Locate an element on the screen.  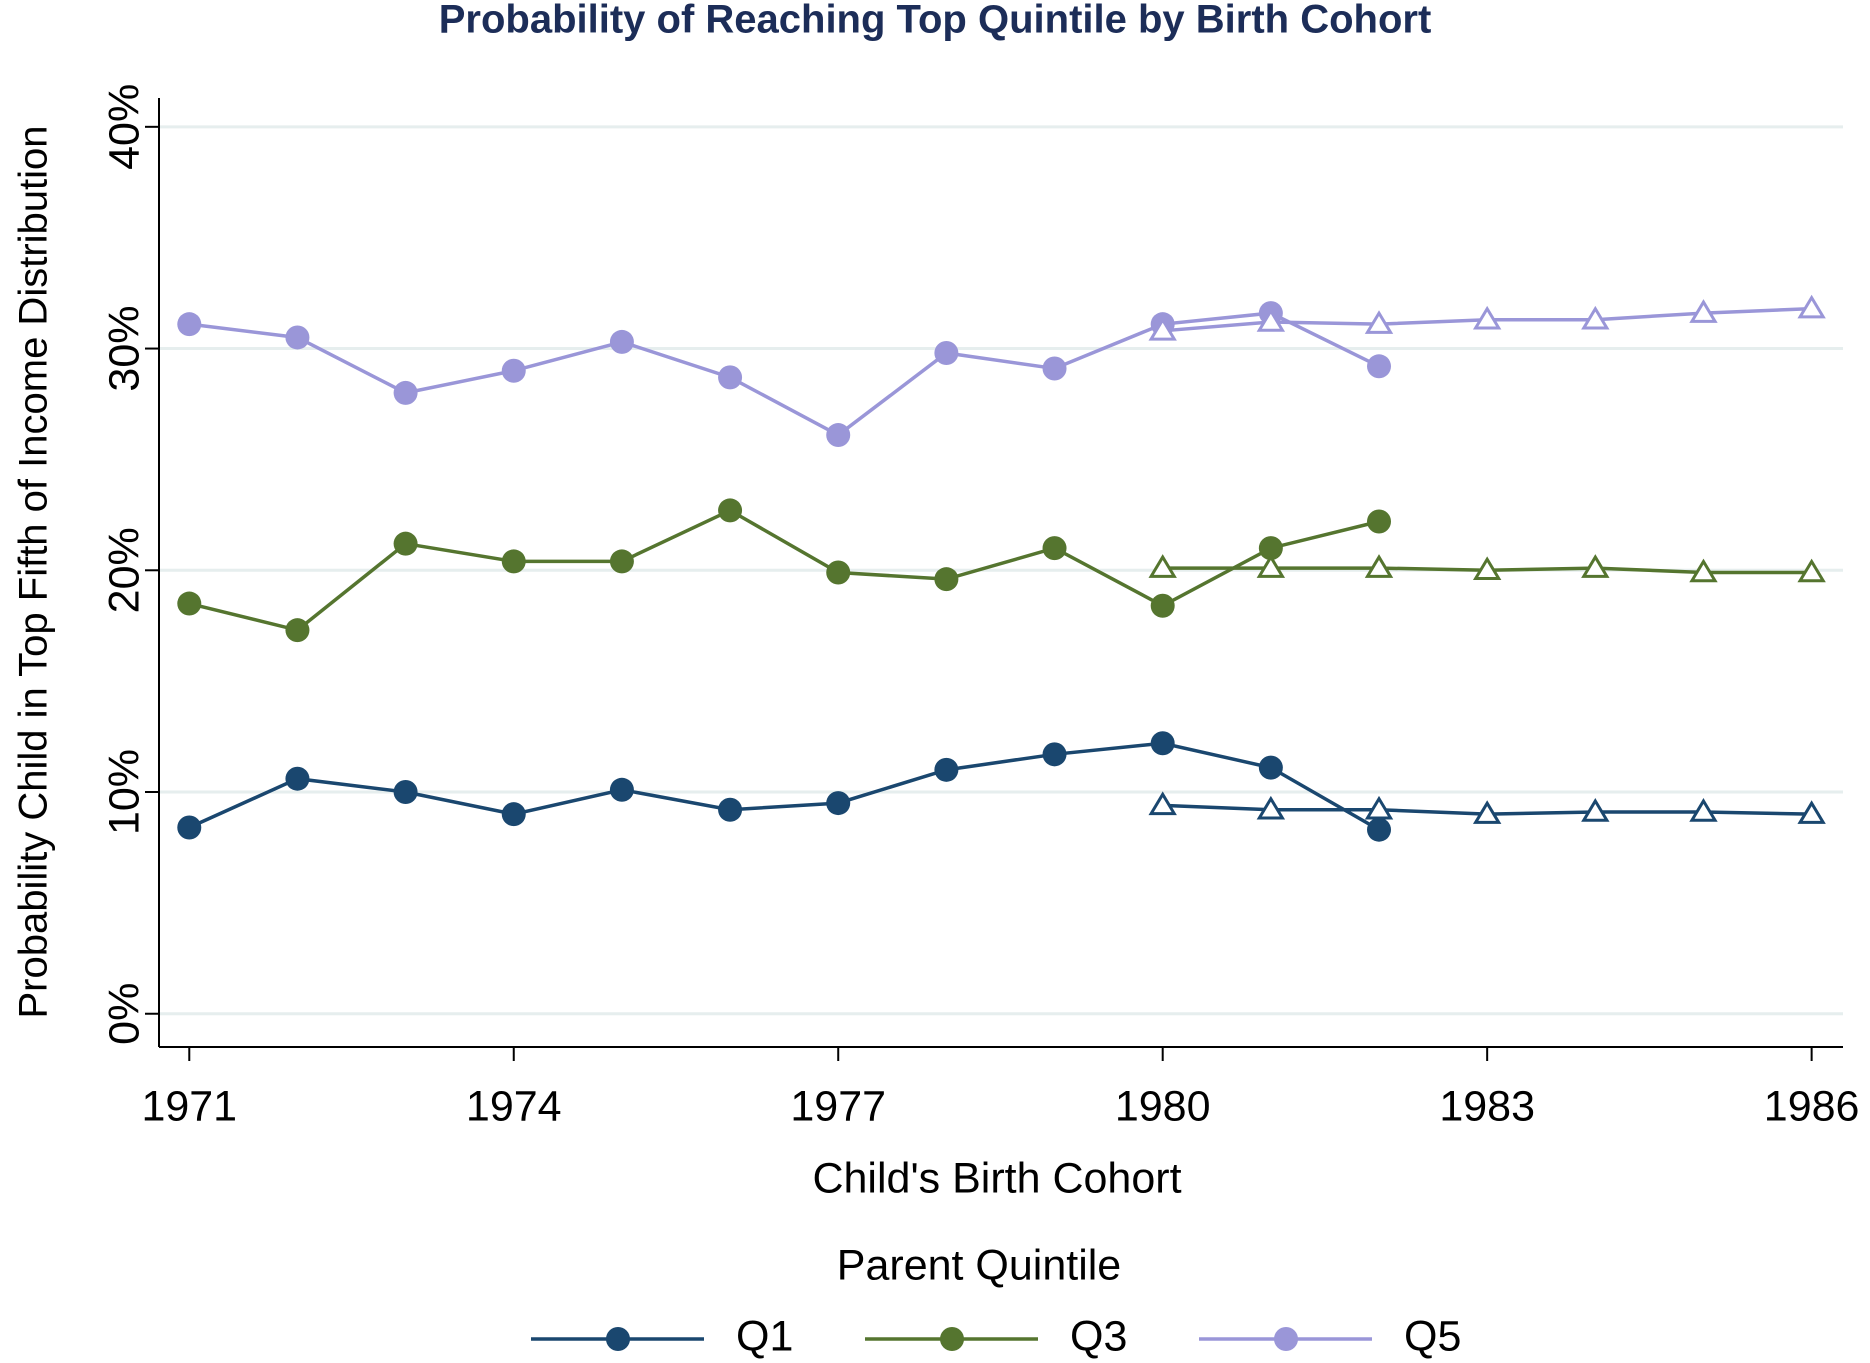
x-tick-label: 1974 is located at coordinates (514, 1106).